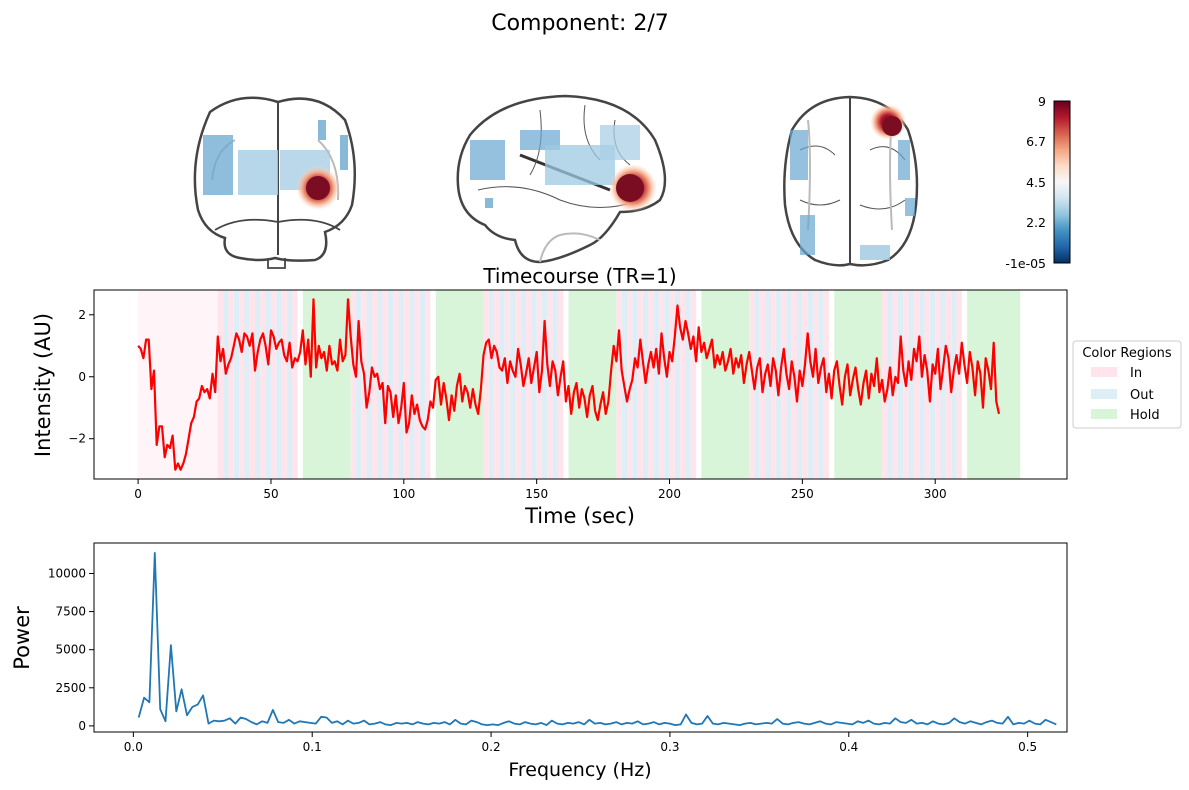 The image size is (1189, 790). I want to click on x-tick-label: 0.3, so click(669, 747).